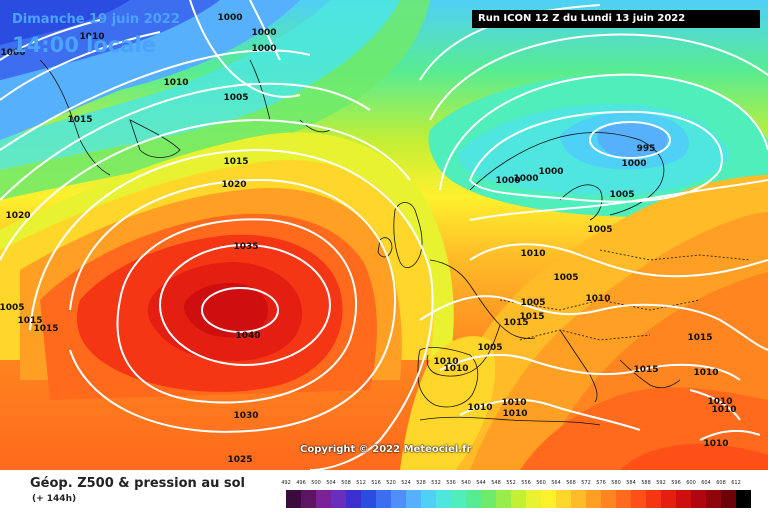 This screenshot has height=512, width=768. Describe the element at coordinates (616, 19) in the screenshot. I see `model-run-banner: Run ICON 12 Z du Lundi 13 juin 2022` at that location.